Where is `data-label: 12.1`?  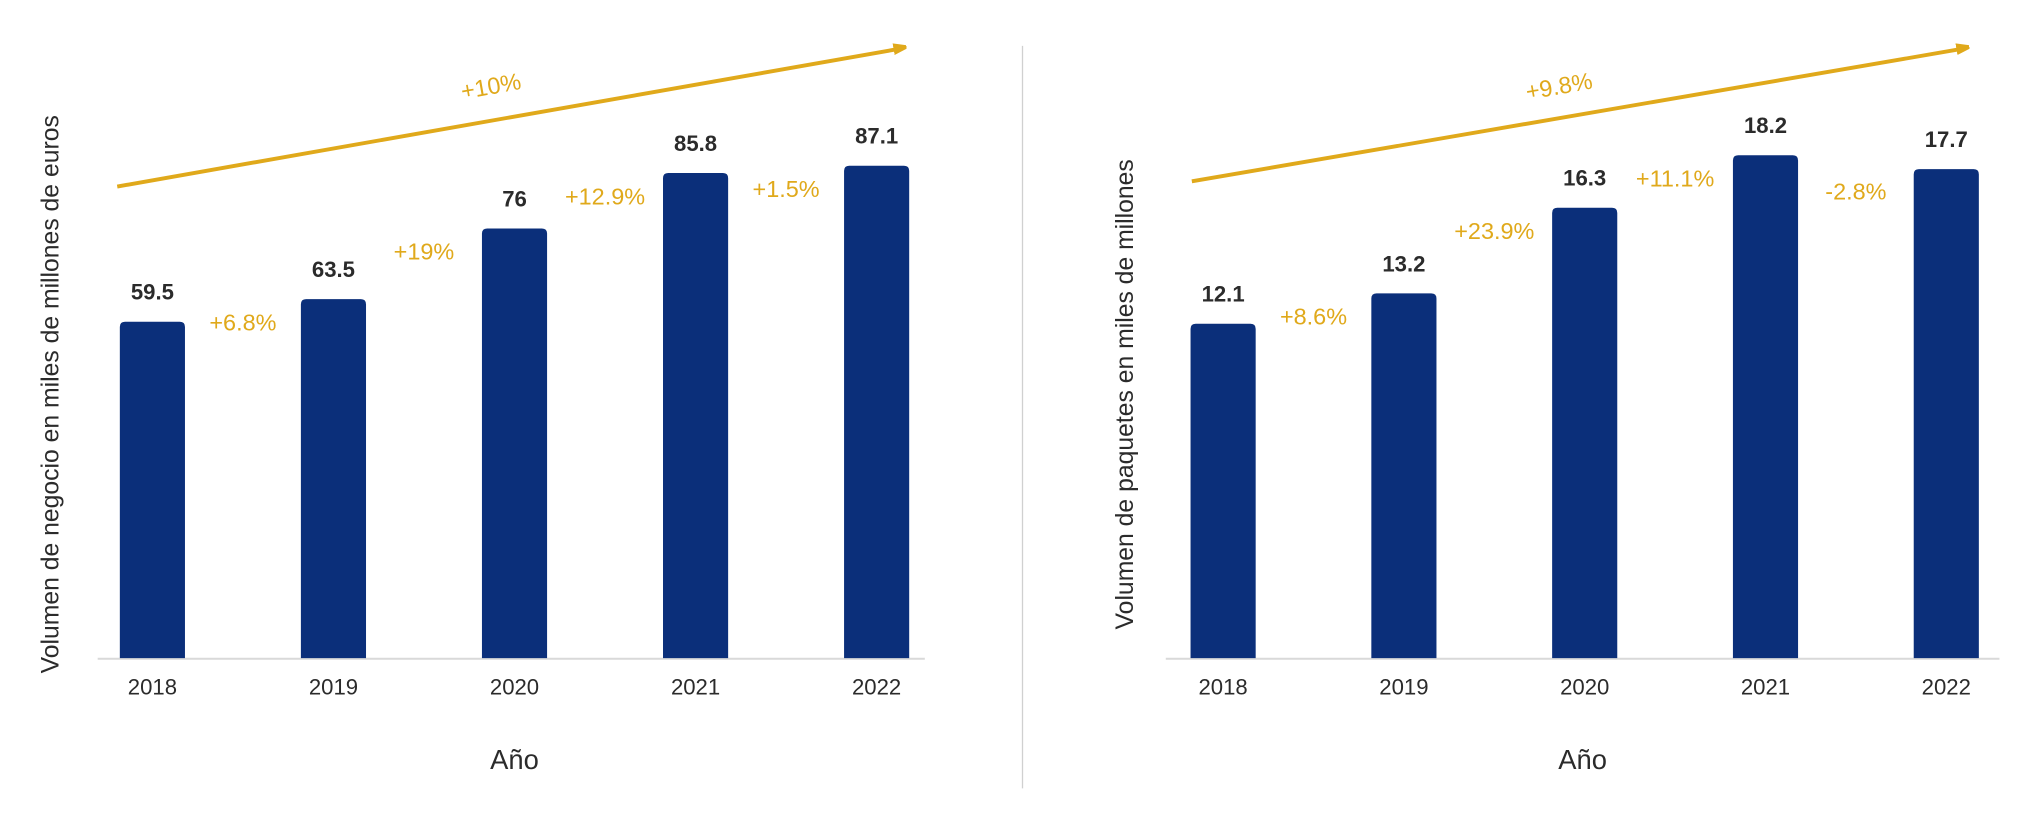
data-label: 12.1 is located at coordinates (1223, 294).